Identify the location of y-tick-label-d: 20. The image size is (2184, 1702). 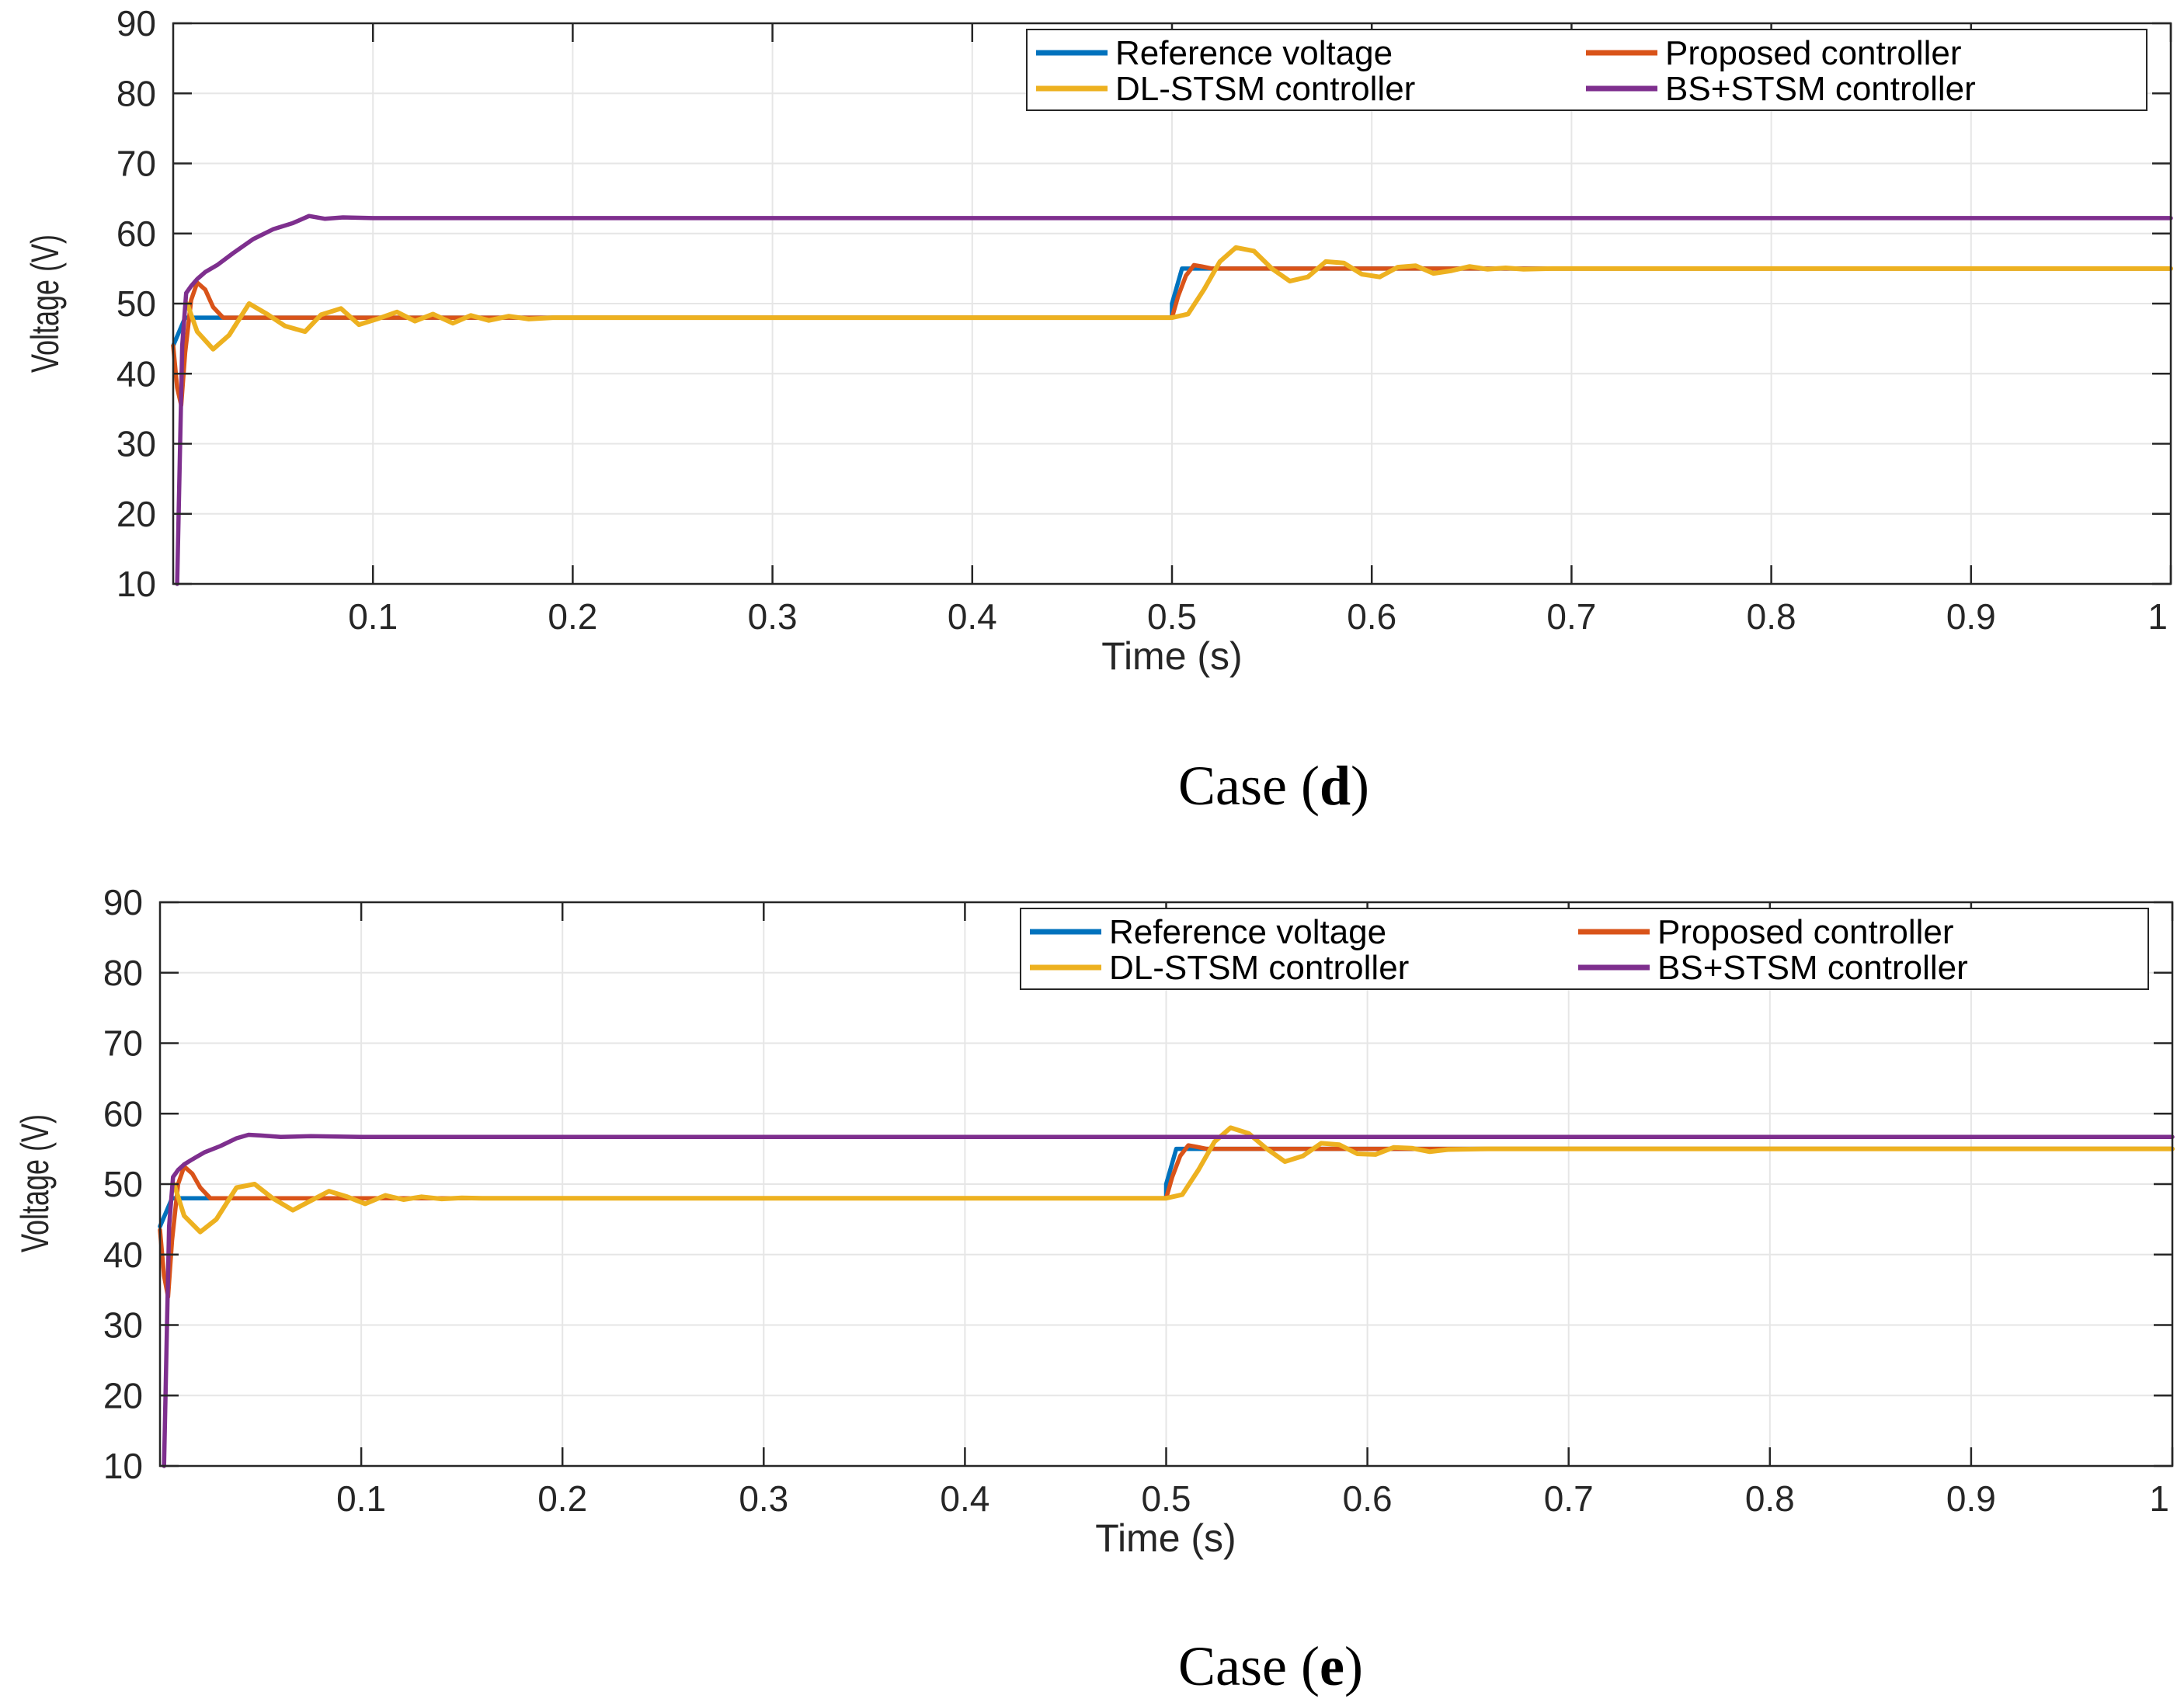
(136, 514).